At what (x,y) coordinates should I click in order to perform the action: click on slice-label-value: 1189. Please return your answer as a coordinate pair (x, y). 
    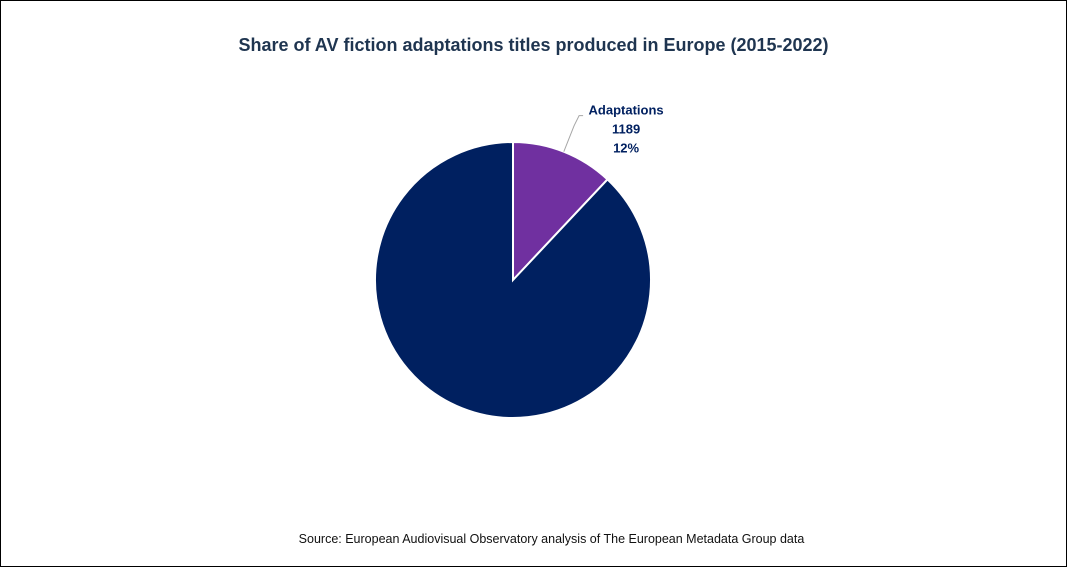
    Looking at the image, I should click on (626, 129).